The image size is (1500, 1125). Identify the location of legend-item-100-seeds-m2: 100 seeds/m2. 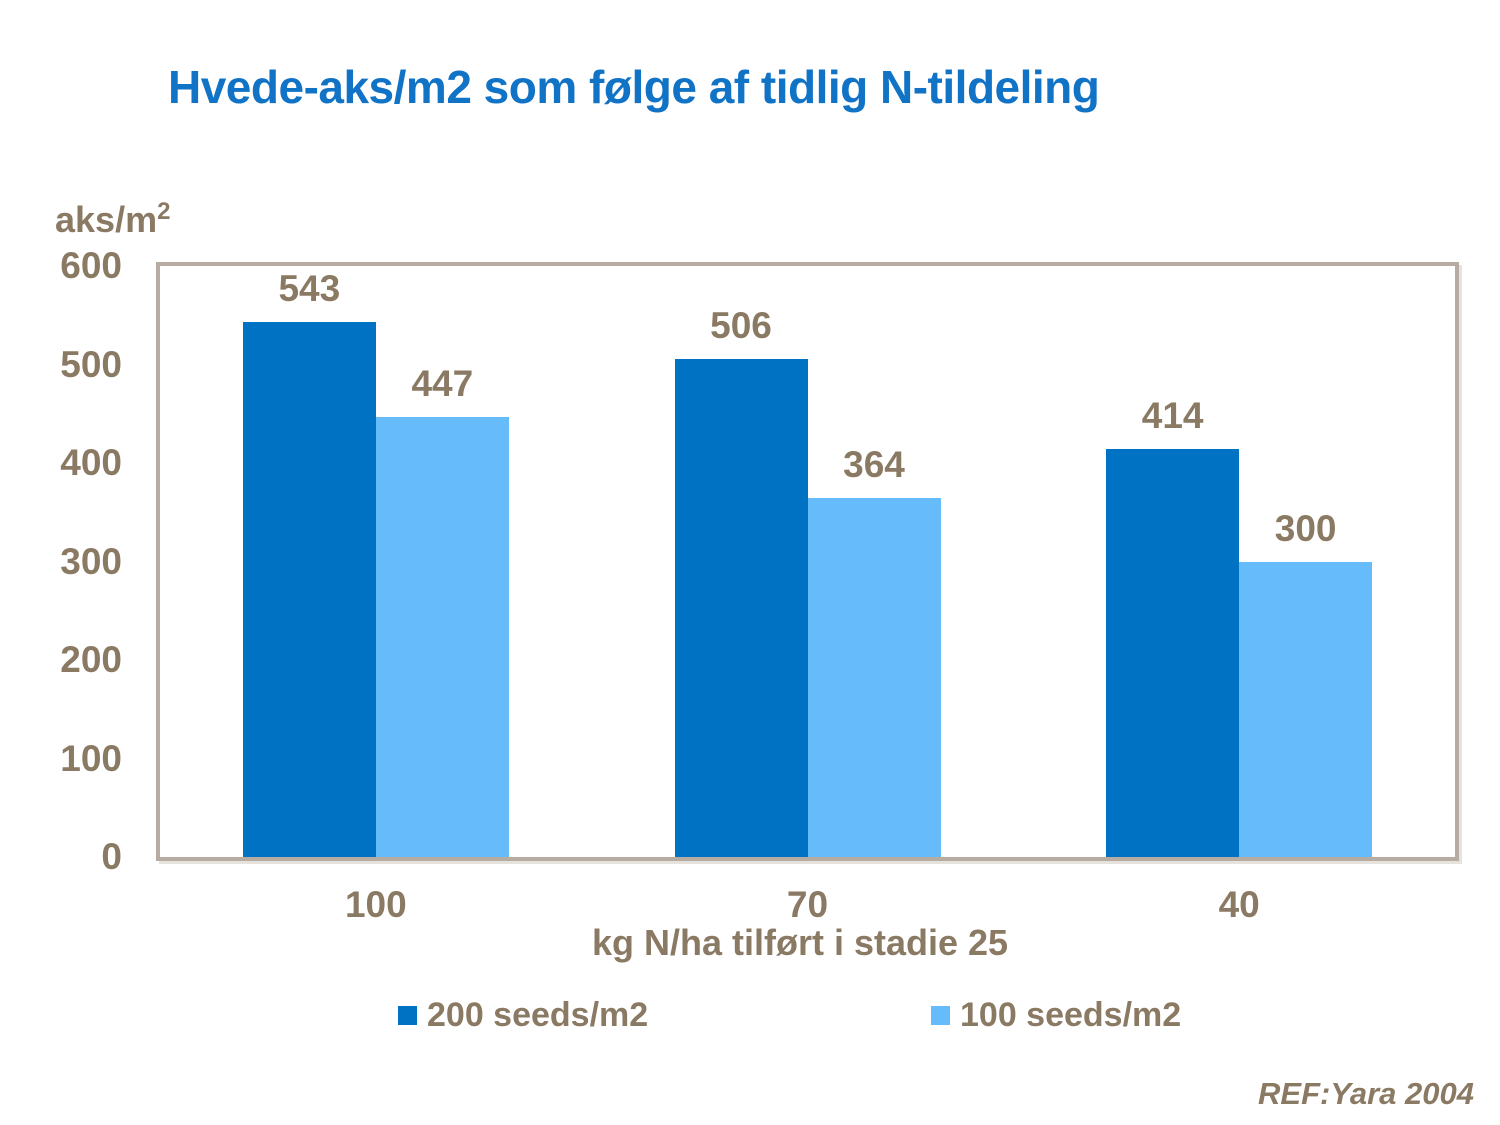
(1056, 1015).